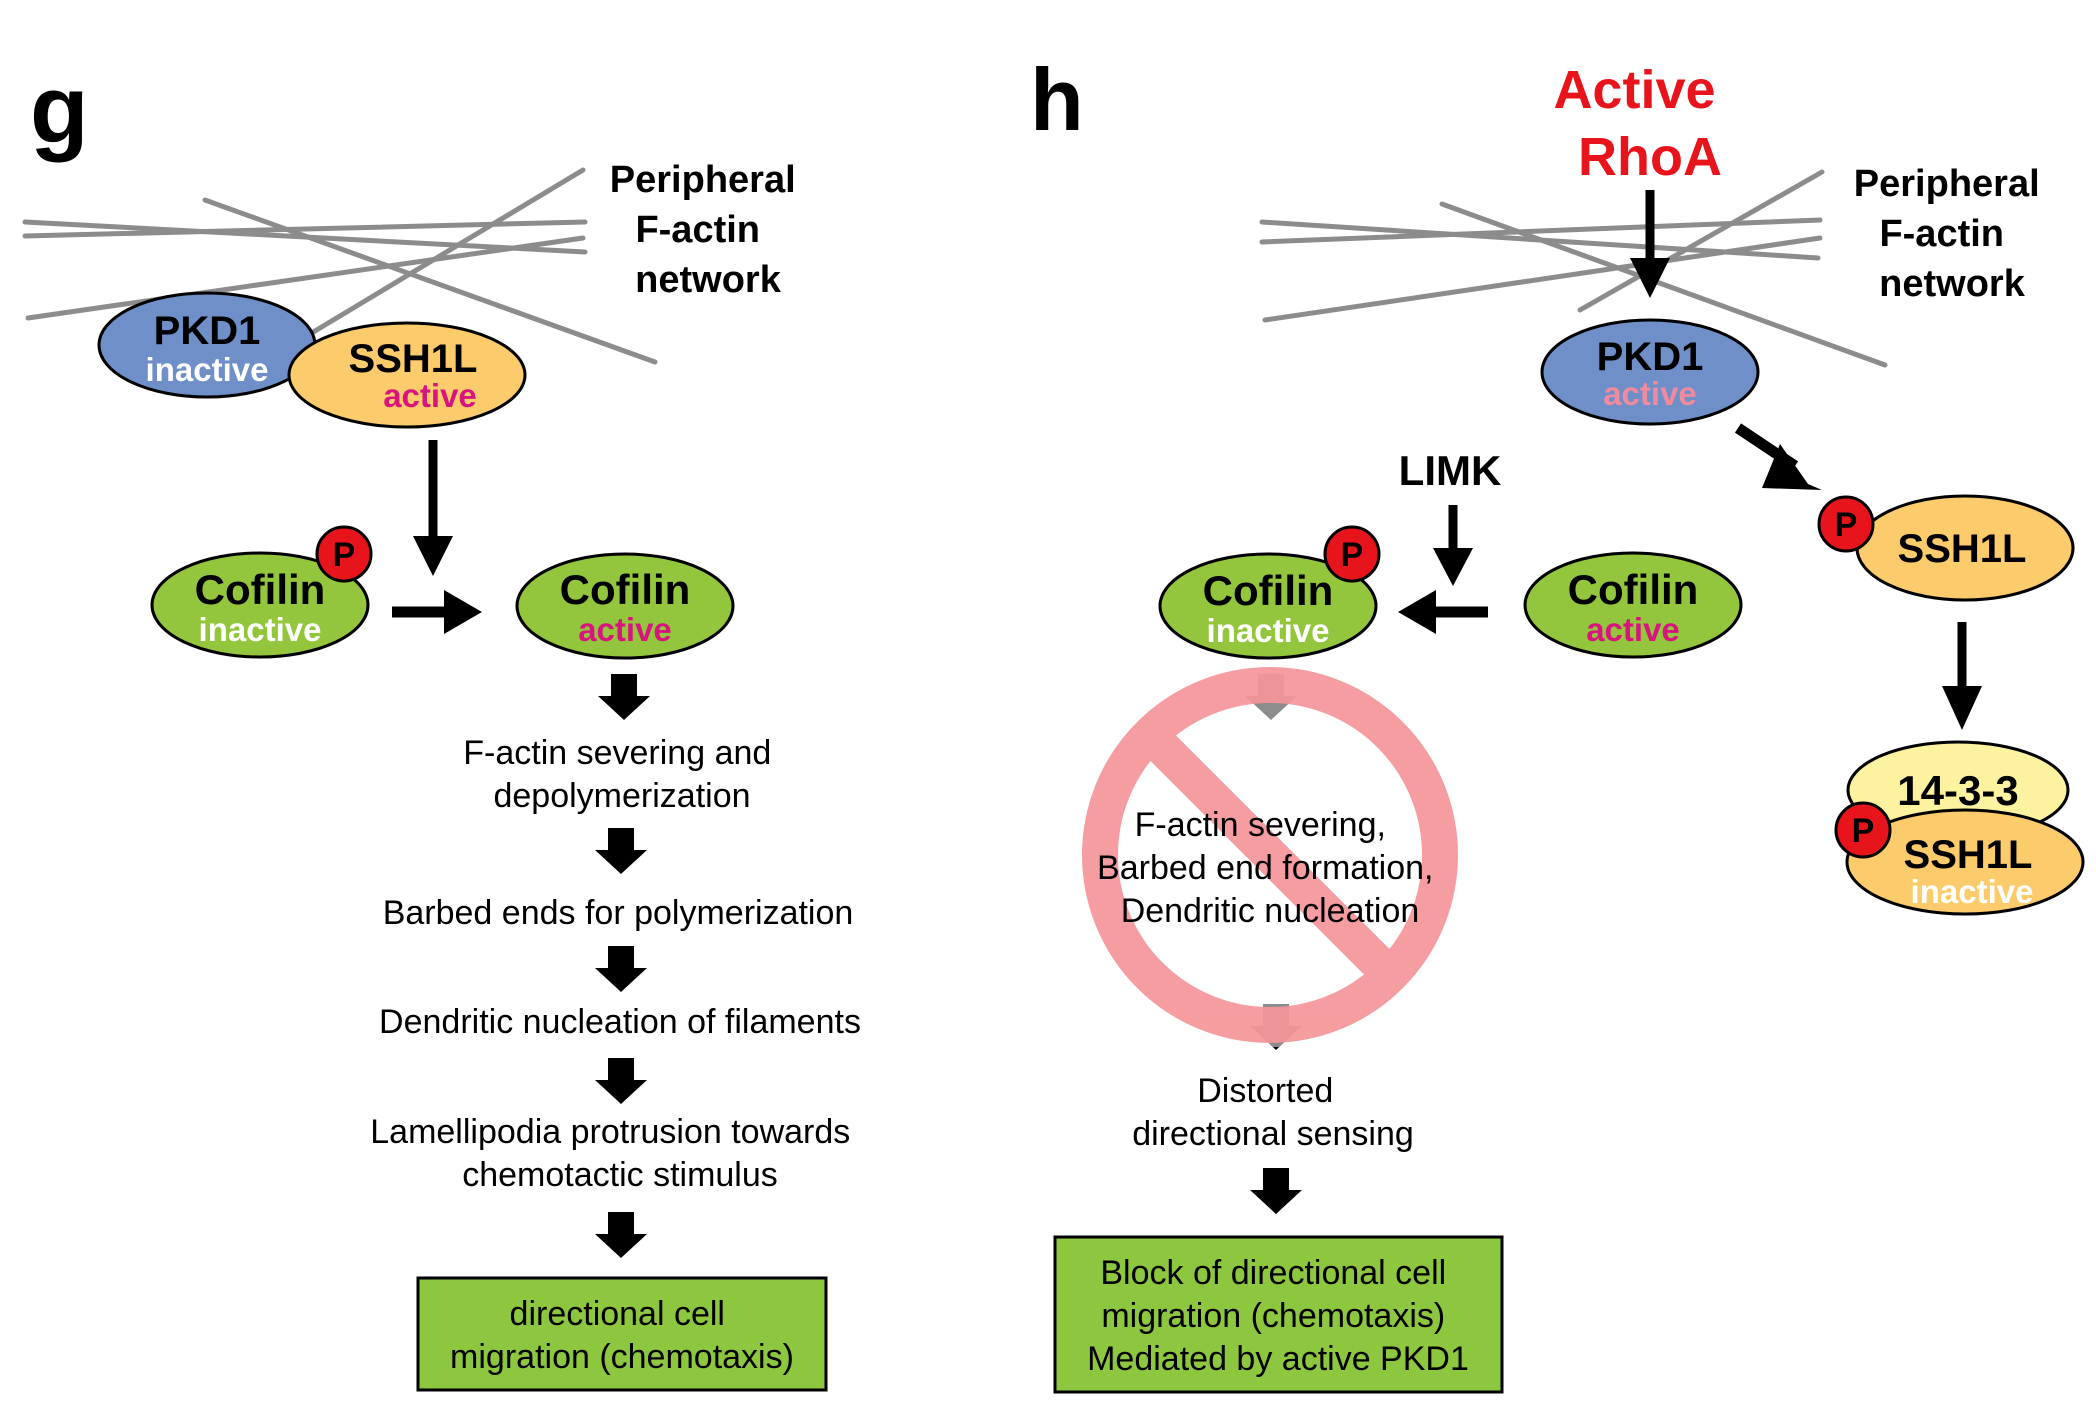 This screenshot has width=2096, height=1404. Describe the element at coordinates (1650, 244) in the screenshot. I see `panel-h-rhoa-arrow` at that location.